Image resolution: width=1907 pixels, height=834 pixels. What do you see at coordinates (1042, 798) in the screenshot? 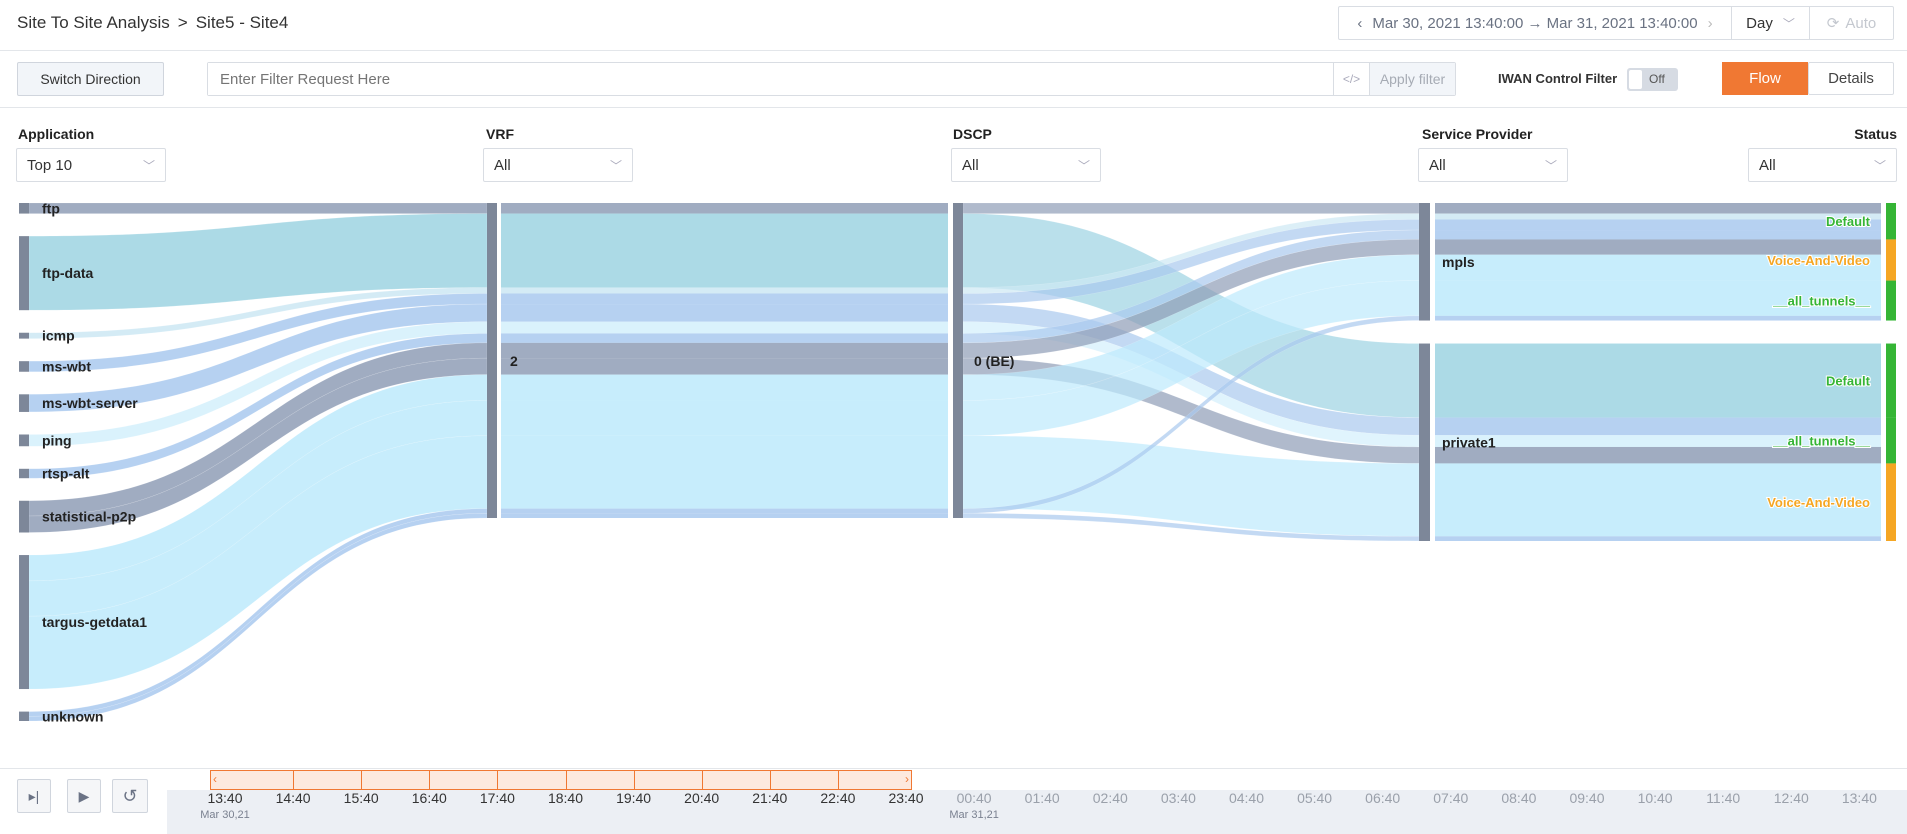
I see `timeline-tick: 01:40` at bounding box center [1042, 798].